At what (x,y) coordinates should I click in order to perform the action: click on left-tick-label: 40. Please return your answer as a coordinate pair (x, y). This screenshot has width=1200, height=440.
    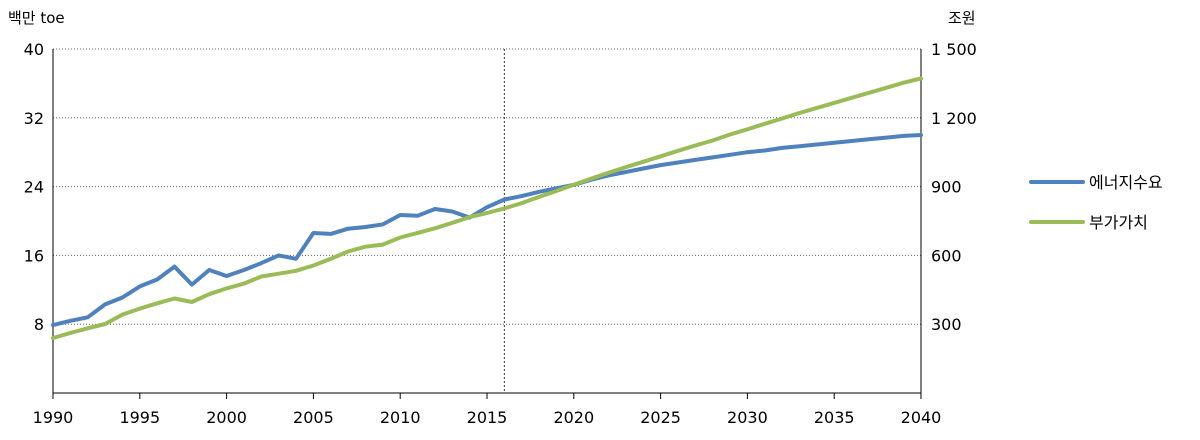
    Looking at the image, I should click on (34, 49).